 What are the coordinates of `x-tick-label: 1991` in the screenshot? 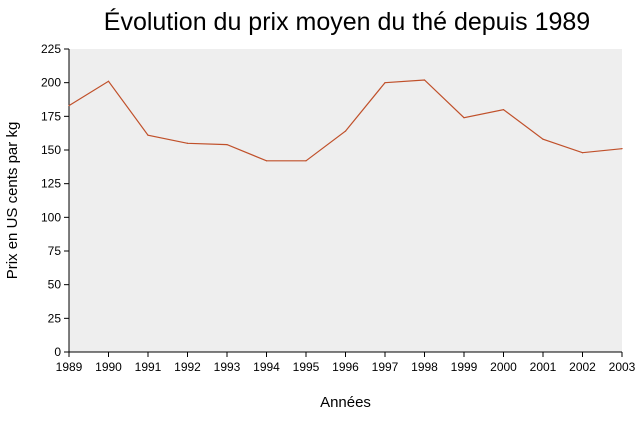 It's located at (148, 367).